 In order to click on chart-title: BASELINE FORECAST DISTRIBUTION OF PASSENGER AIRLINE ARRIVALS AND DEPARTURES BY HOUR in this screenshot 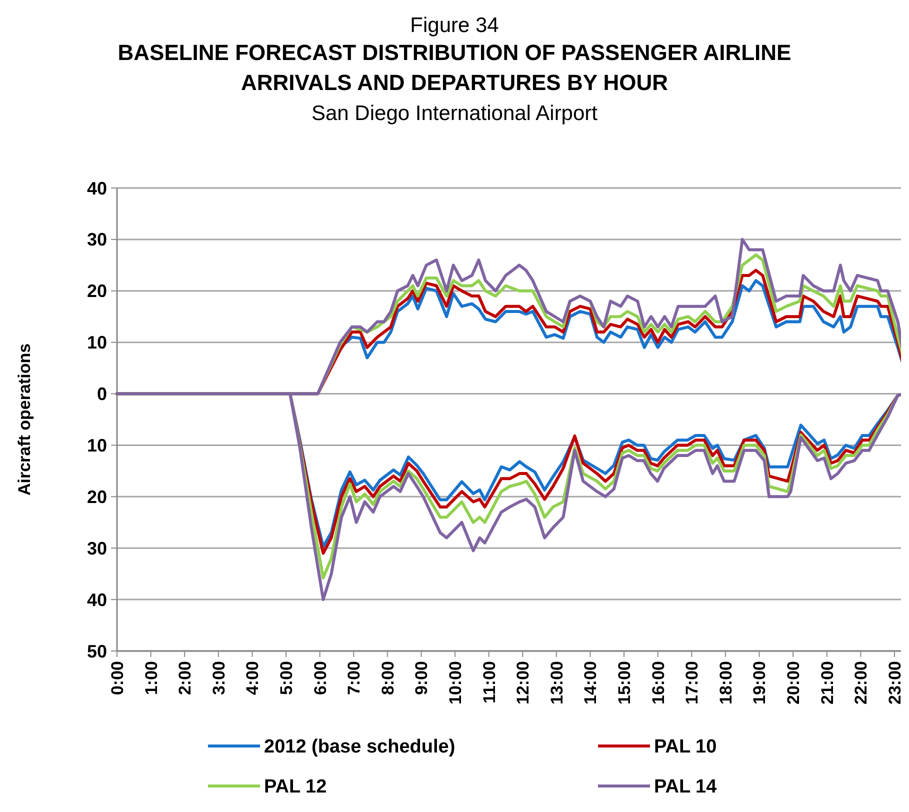, I will do `click(455, 67)`.